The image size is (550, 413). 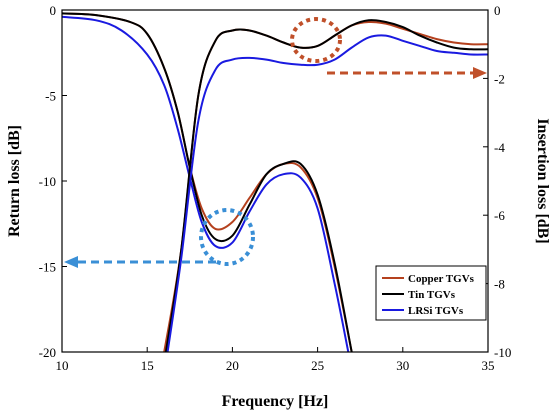 I want to click on x-tick-label: 25, so click(x=317, y=365).